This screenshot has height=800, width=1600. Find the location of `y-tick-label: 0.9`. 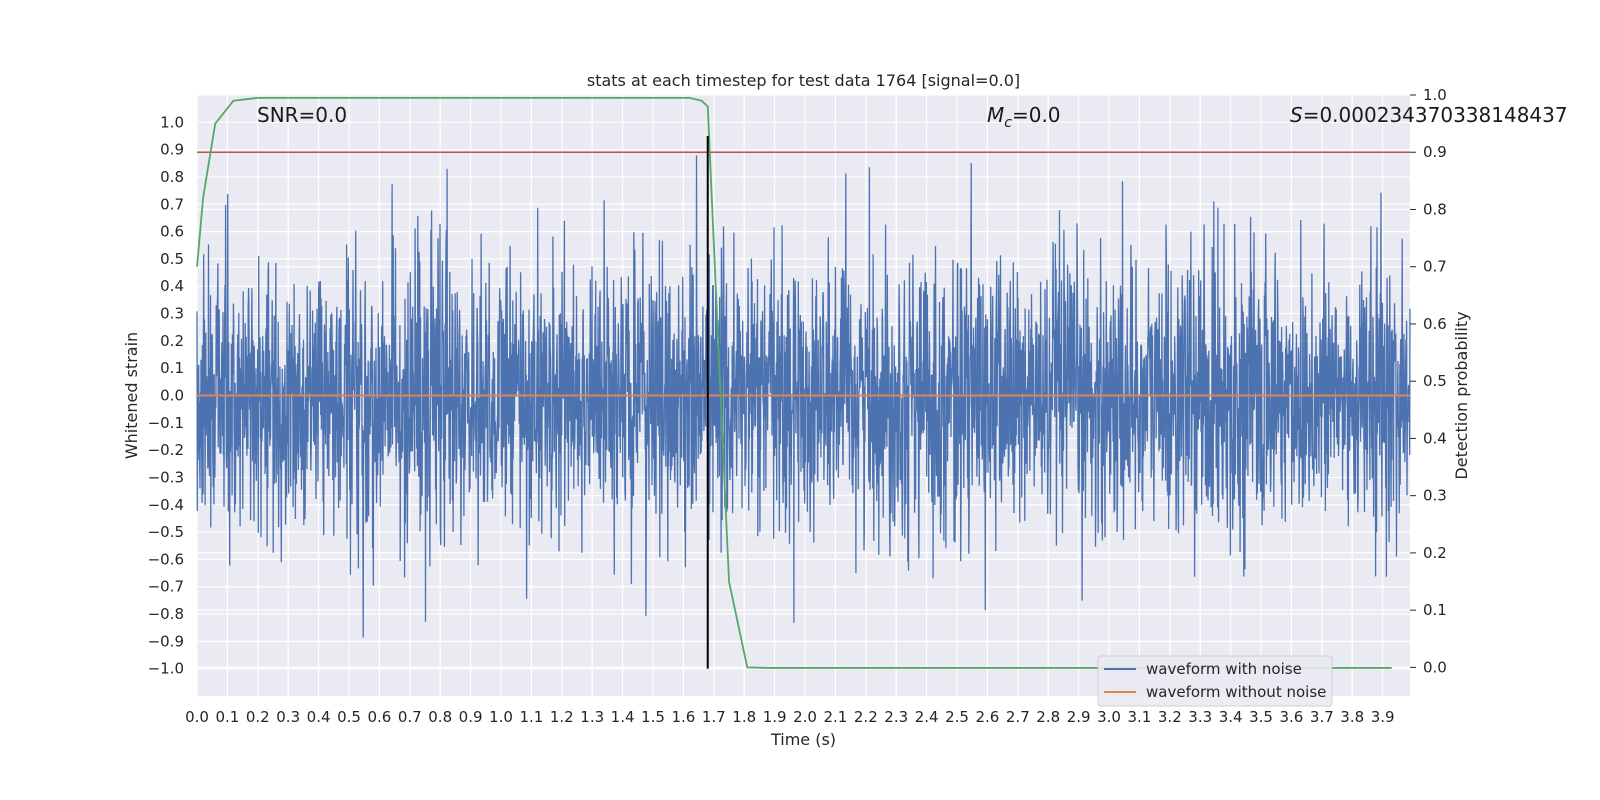

y-tick-label: 0.9 is located at coordinates (172, 150).